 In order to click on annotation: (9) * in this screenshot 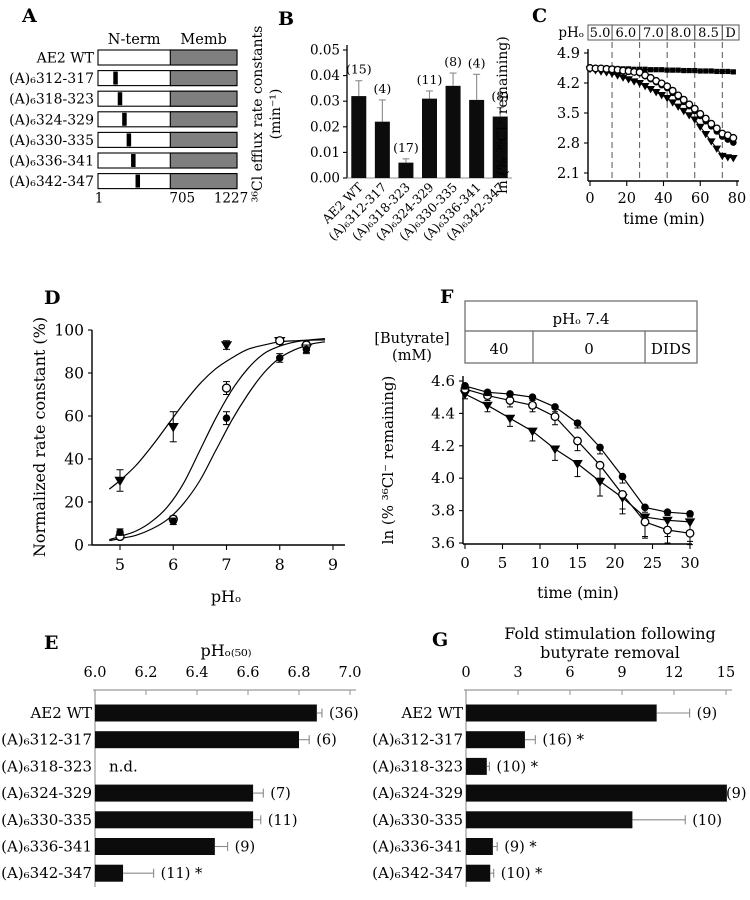, I will do `click(520, 848)`.